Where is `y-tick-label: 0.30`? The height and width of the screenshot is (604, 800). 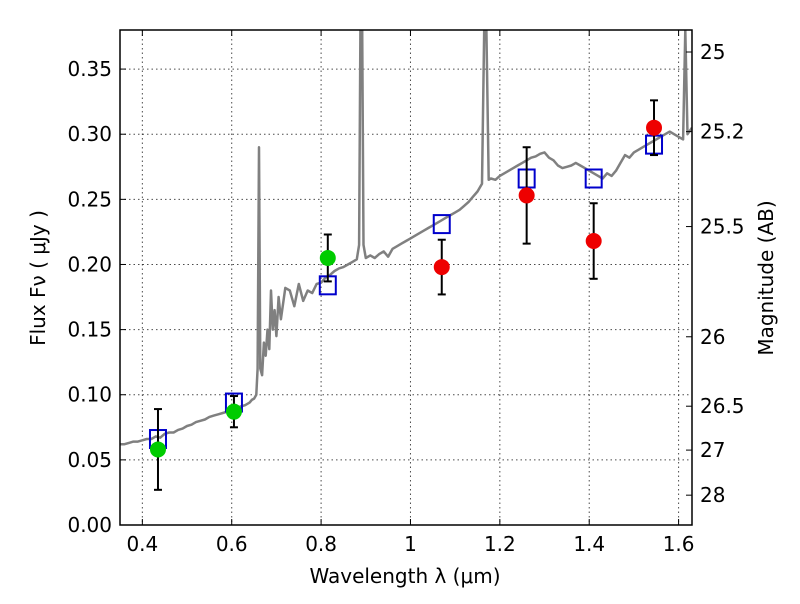
y-tick-label: 0.30 is located at coordinates (89, 134).